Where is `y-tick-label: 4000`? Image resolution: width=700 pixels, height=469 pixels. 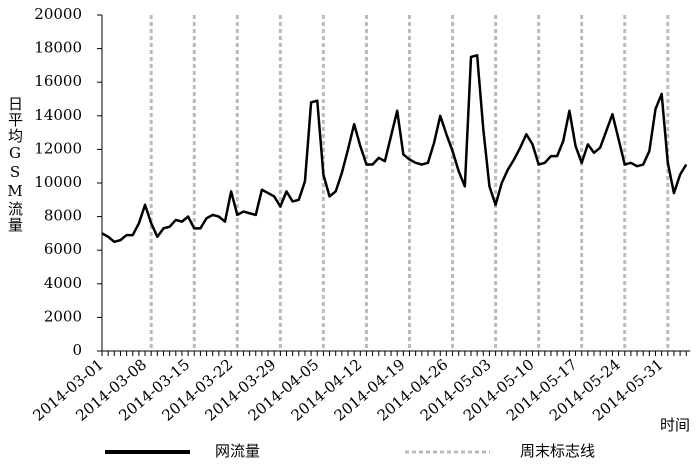 y-tick-label: 4000 is located at coordinates (63, 283).